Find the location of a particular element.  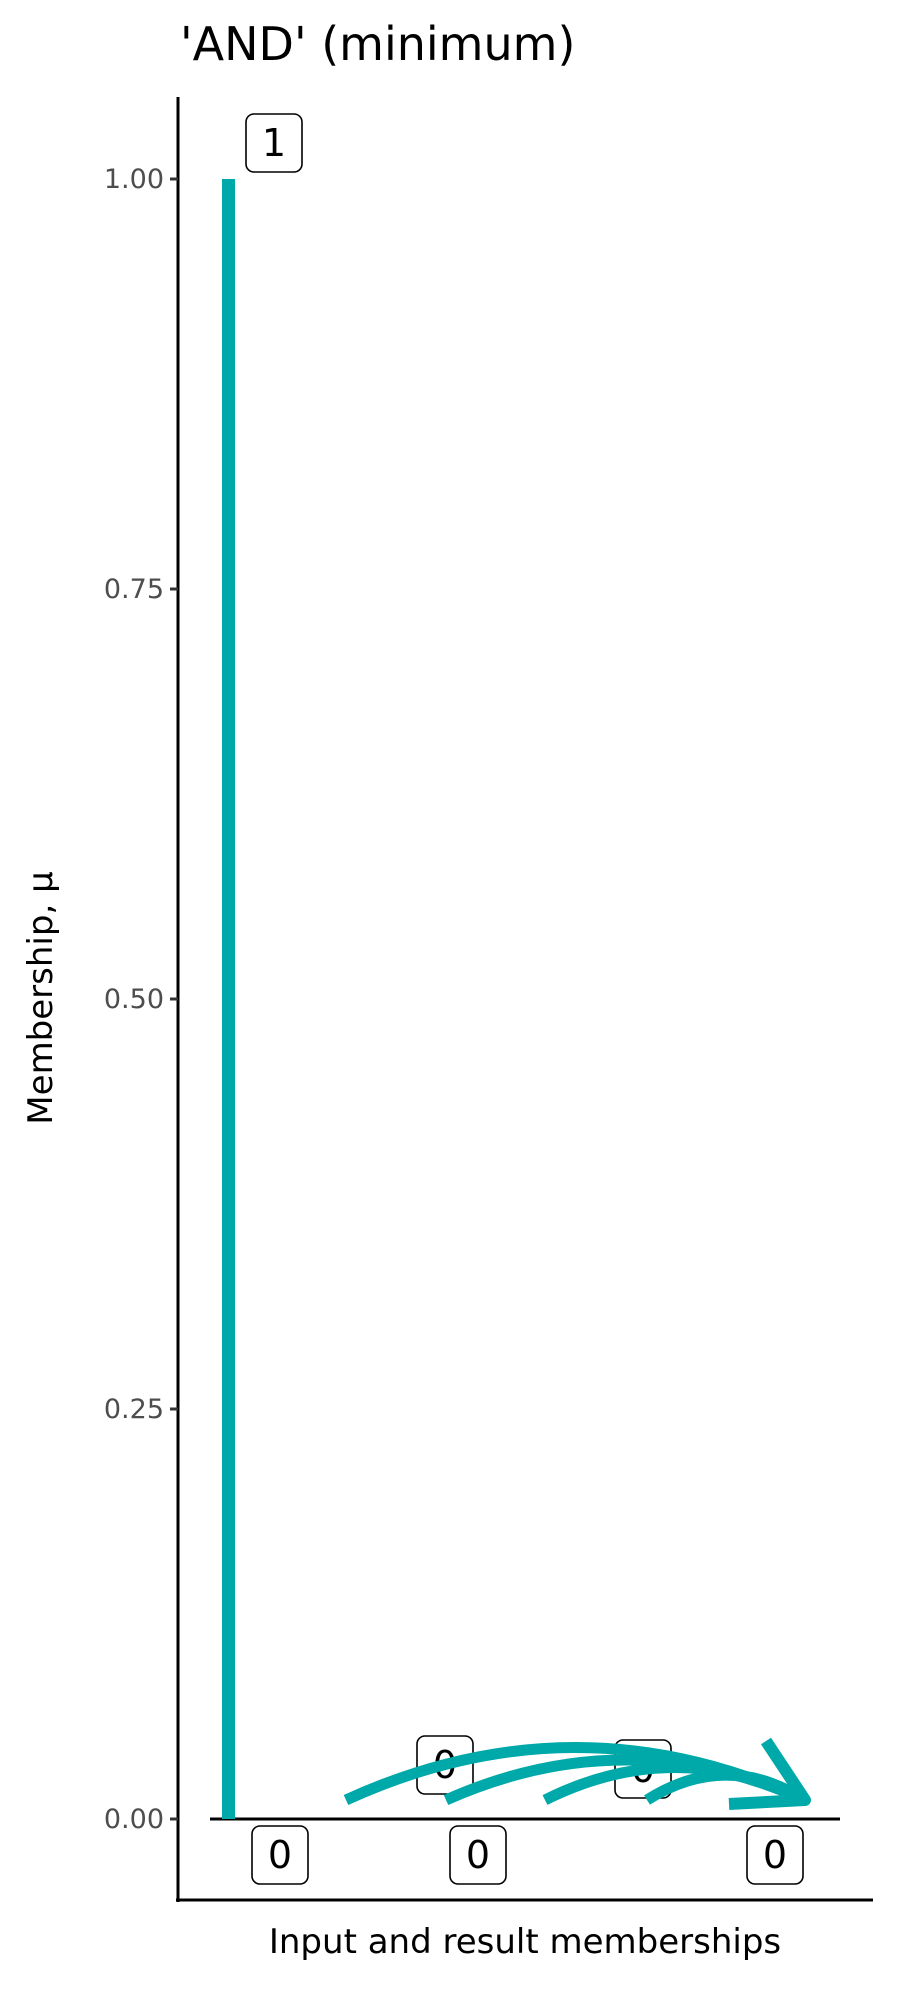

chart-title: 'AND' (minimum) is located at coordinates (377, 44).